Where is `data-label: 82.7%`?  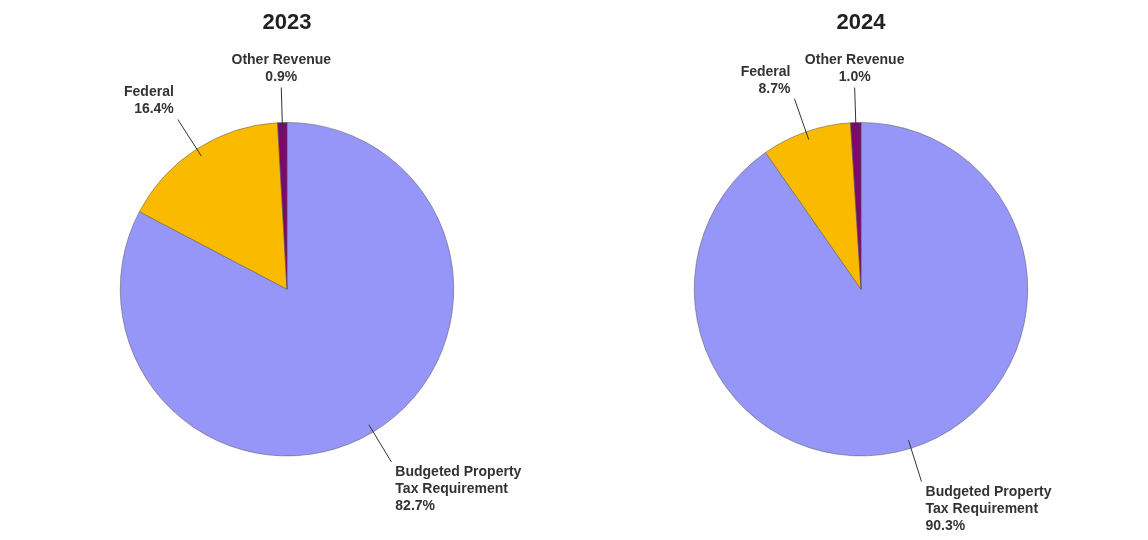 data-label: 82.7% is located at coordinates (415, 504).